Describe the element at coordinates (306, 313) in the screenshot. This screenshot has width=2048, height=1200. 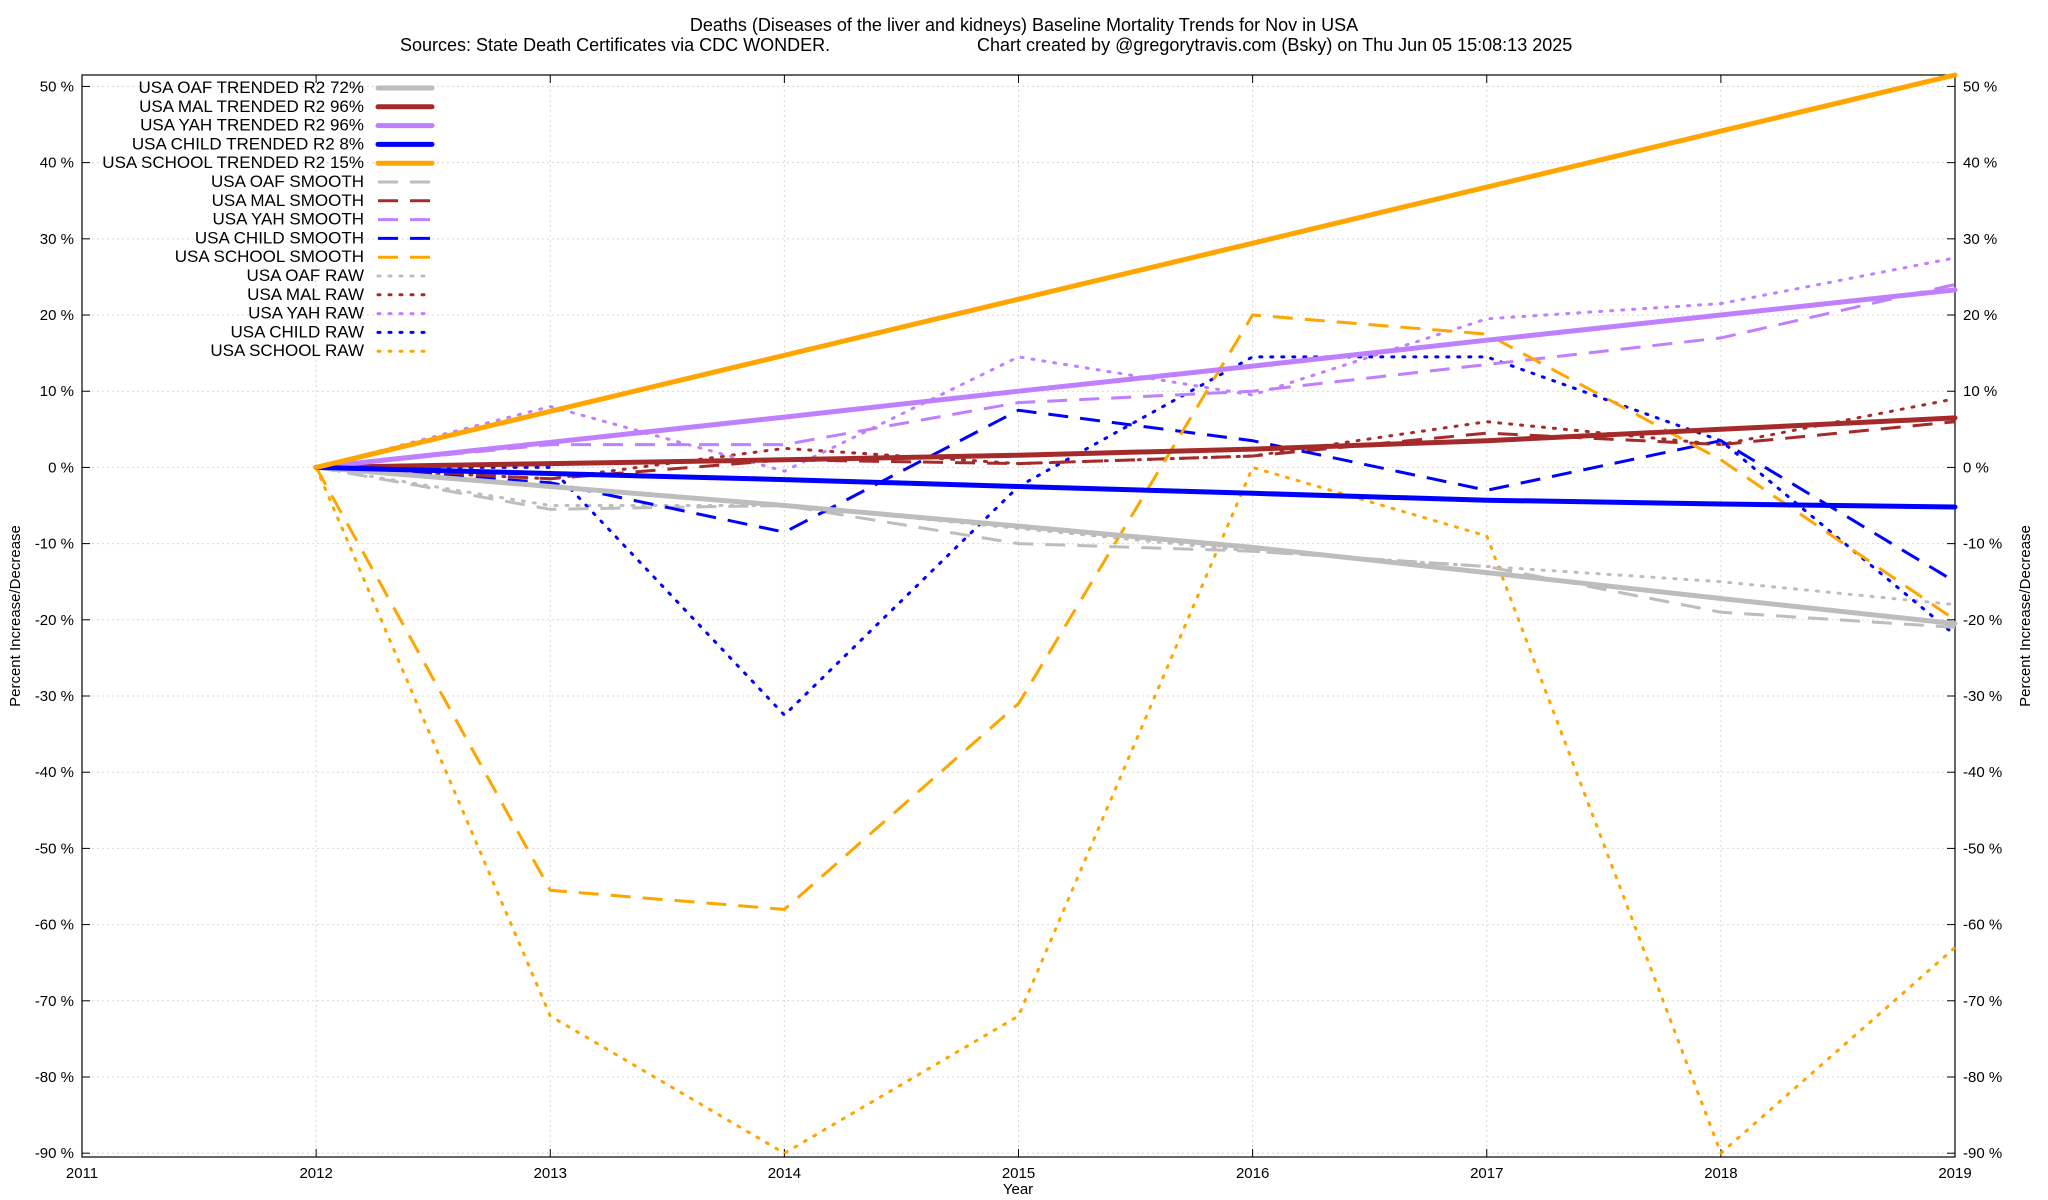
I see `legend-label-usa-yah-raw: USA YAH RAW` at that location.